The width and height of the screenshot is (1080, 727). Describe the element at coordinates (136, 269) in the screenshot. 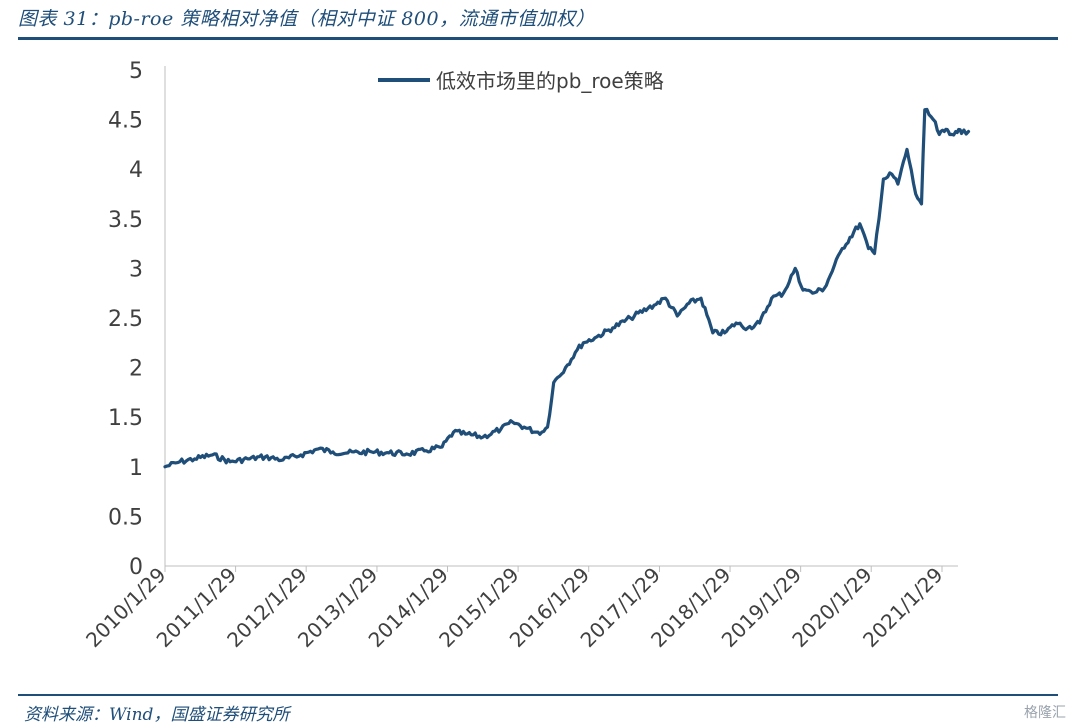

I see `y-tick-label: 3` at that location.